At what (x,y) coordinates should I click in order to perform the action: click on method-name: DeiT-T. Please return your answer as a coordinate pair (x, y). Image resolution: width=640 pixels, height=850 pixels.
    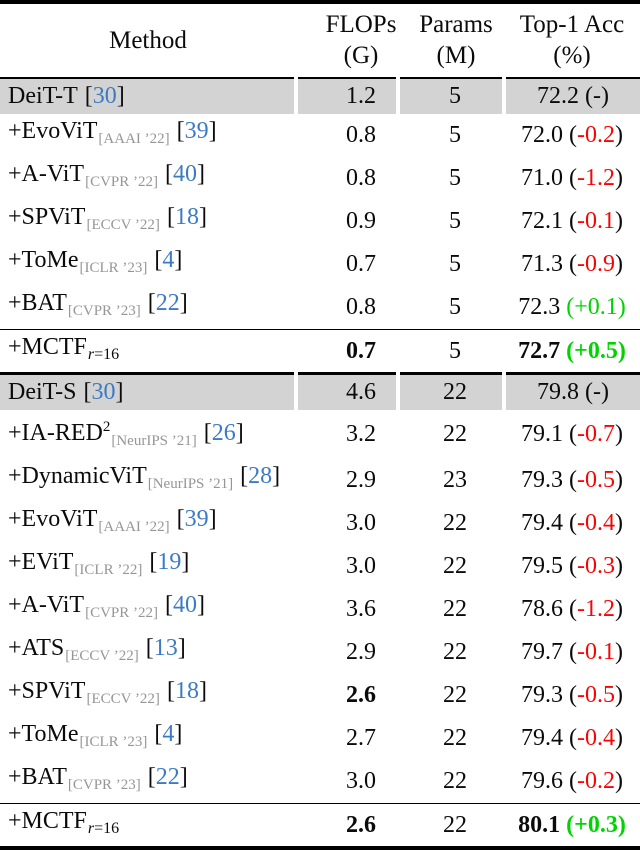
    Looking at the image, I should click on (43, 96).